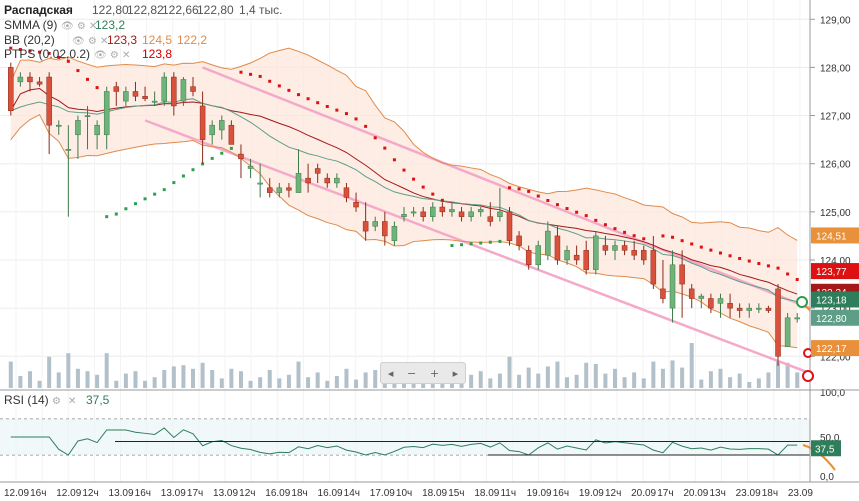  What do you see at coordinates (352, 493) in the screenshot?
I see `time-tick-label: 14ч` at bounding box center [352, 493].